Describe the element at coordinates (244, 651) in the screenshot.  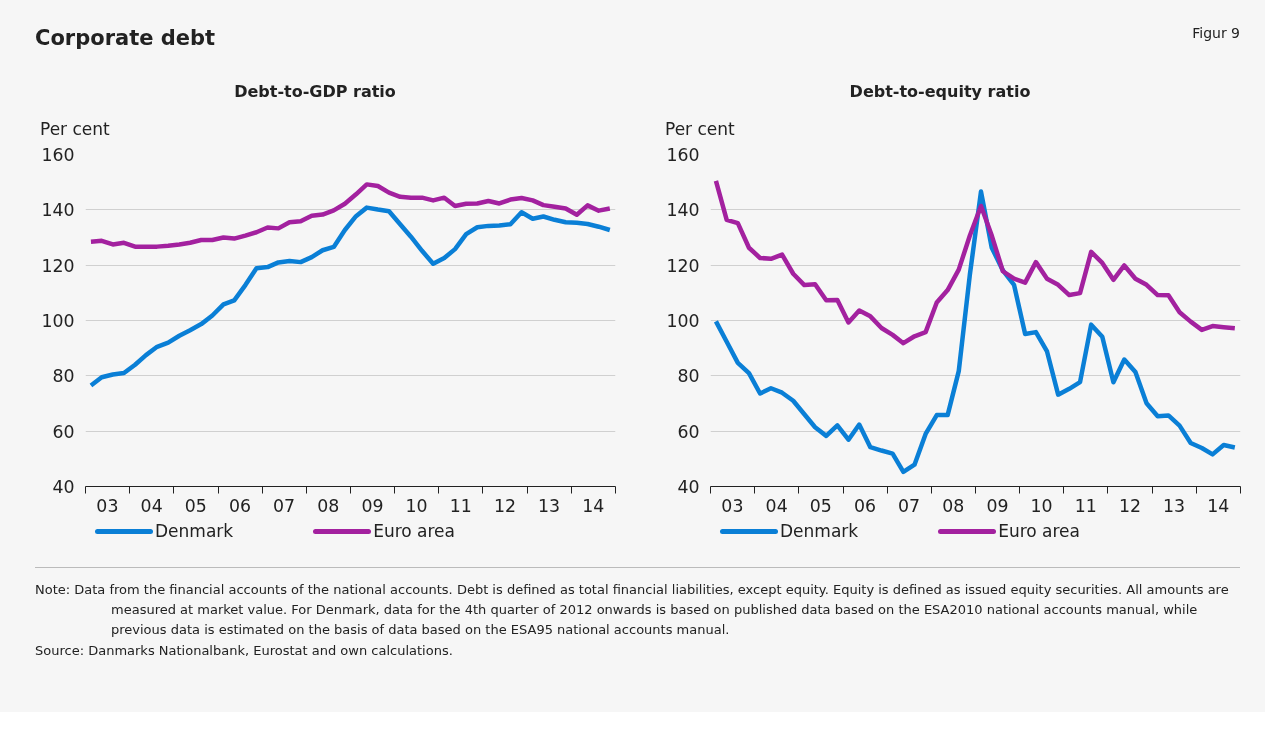
I see `source-note: Source: Danmarks Nationalbank, Eurostat and own calculations.` at that location.